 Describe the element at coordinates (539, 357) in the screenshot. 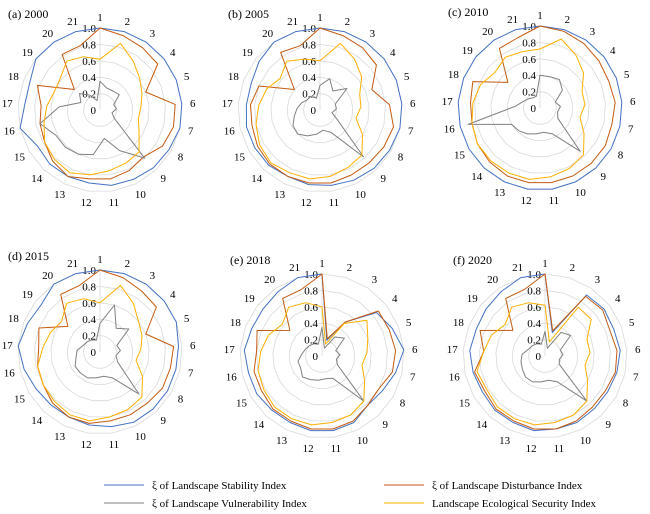

I see `ring-tick-label: 0` at that location.